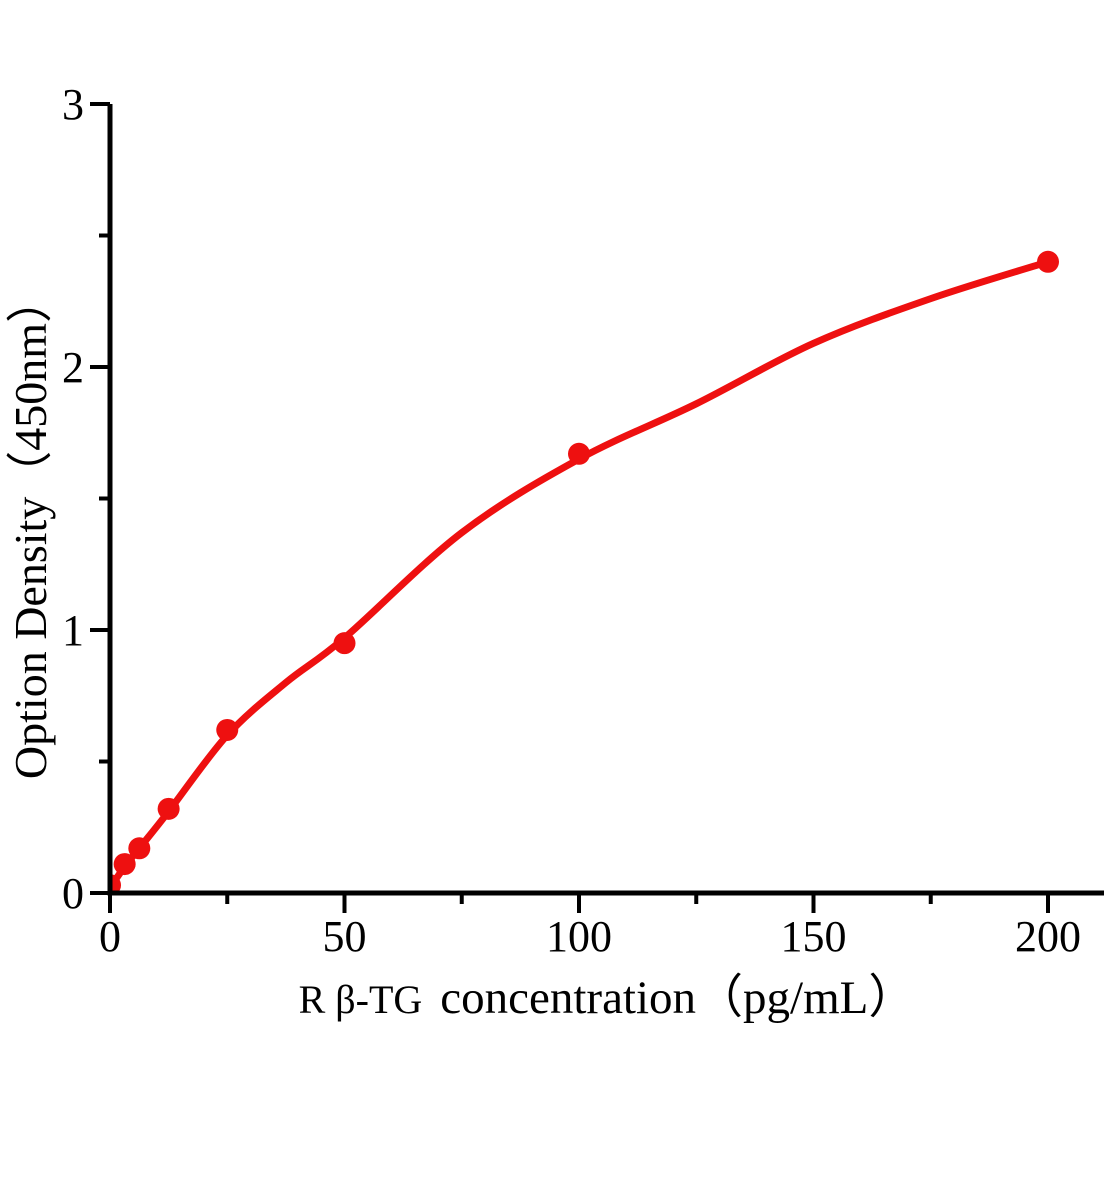  I want to click on x-tick-label: 150, so click(814, 936).